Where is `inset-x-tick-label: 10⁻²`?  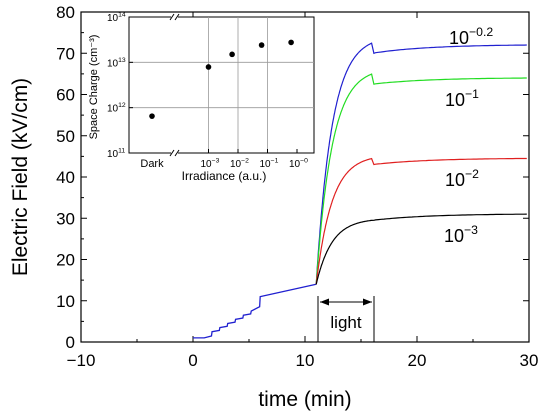 inset-x-tick-label: 10⁻² is located at coordinates (239, 164).